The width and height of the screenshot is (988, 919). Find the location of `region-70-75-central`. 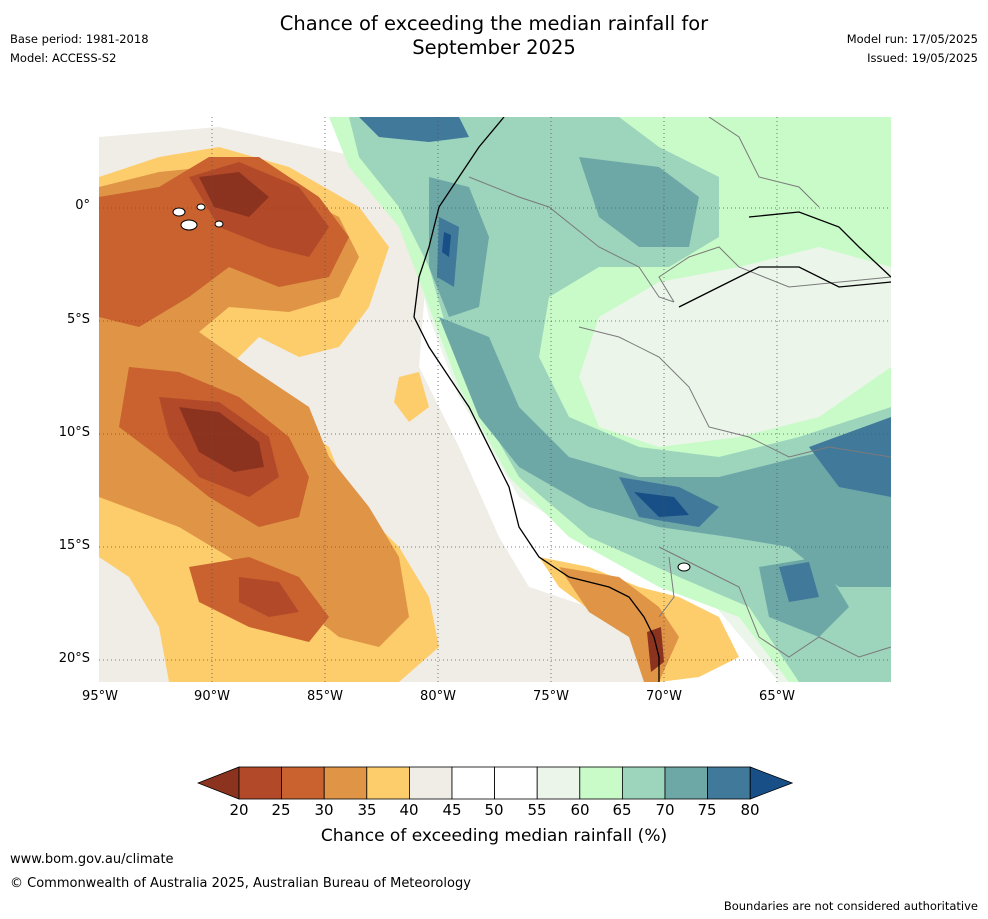

region-70-75-central is located at coordinates (665, 452).